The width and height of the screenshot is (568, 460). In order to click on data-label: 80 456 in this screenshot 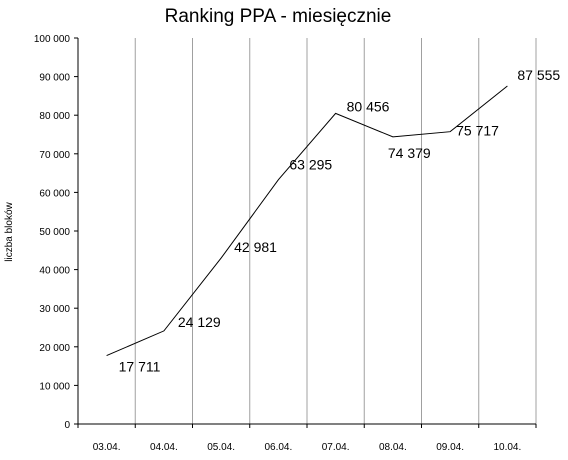, I will do `click(368, 106)`.